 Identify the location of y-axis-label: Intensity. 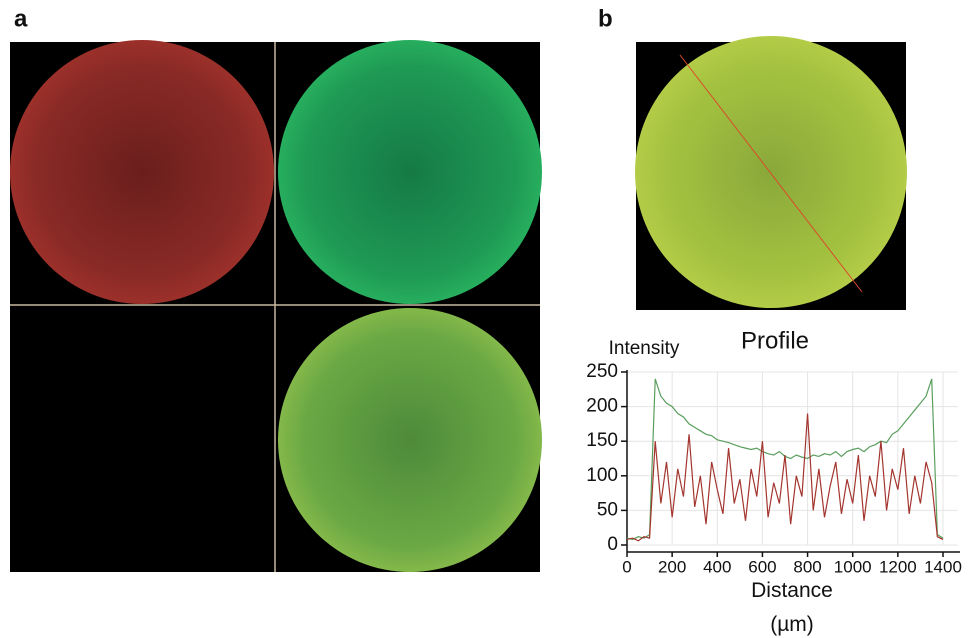
(644, 348).